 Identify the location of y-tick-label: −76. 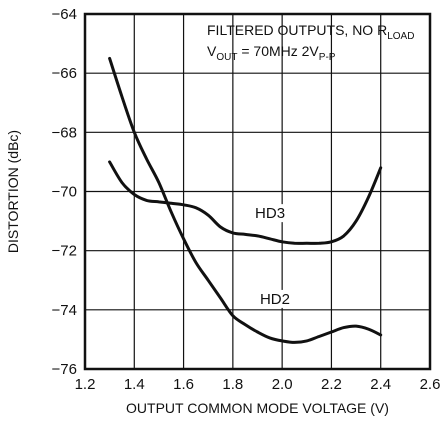
(64, 369).